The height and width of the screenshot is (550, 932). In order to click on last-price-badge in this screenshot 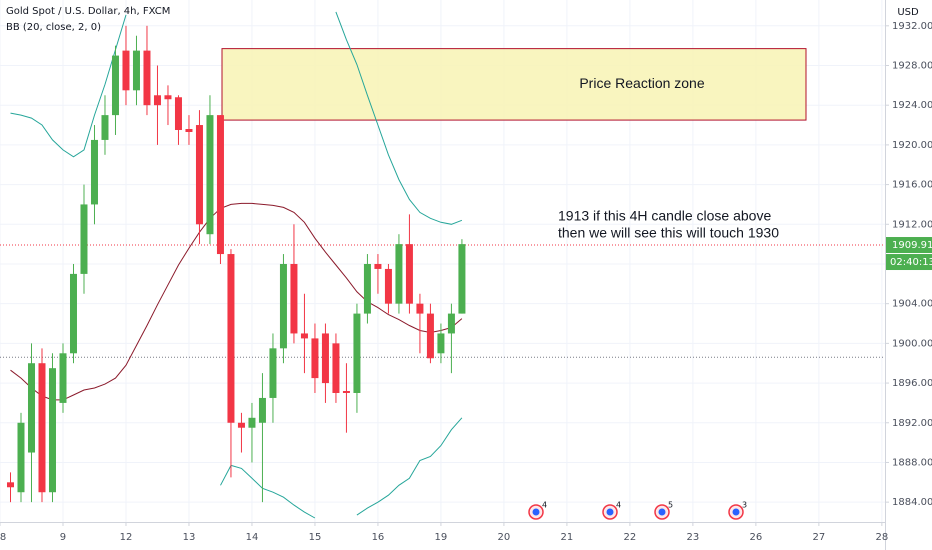, I will do `click(909, 245)`.